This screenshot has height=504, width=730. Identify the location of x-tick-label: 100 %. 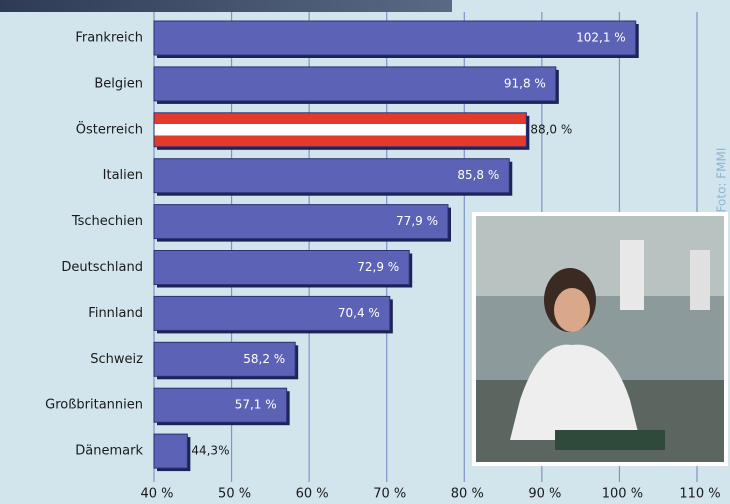
(622, 494).